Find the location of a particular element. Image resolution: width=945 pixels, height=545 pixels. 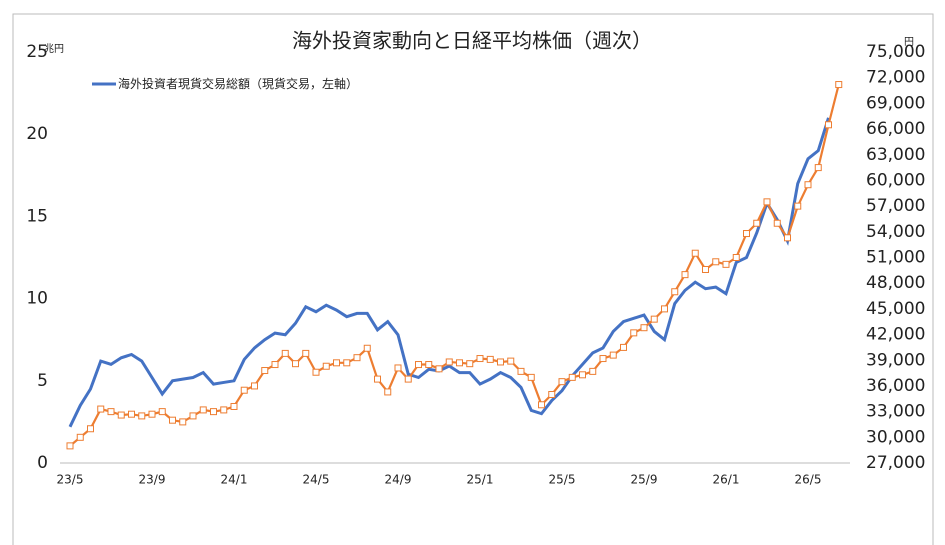

y2-tick-label: 36,000 is located at coordinates (895, 386).